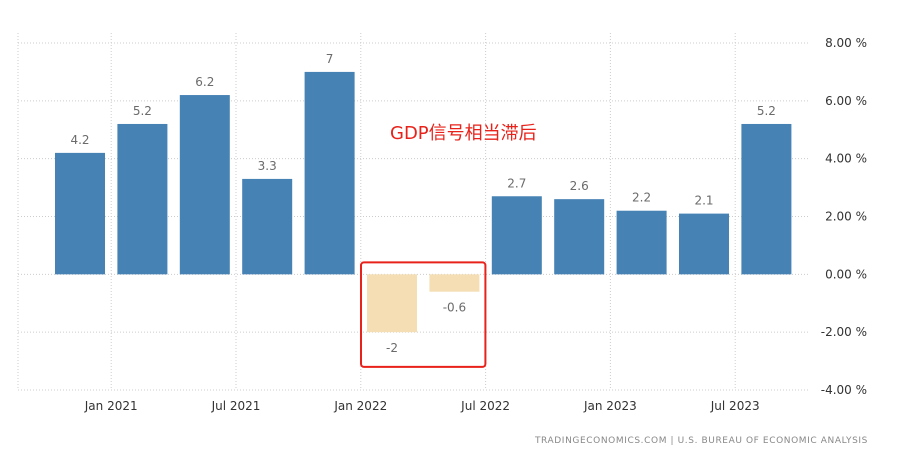 The image size is (907, 463). I want to click on chart-annotation: GDP信号相当滞后, so click(463, 133).